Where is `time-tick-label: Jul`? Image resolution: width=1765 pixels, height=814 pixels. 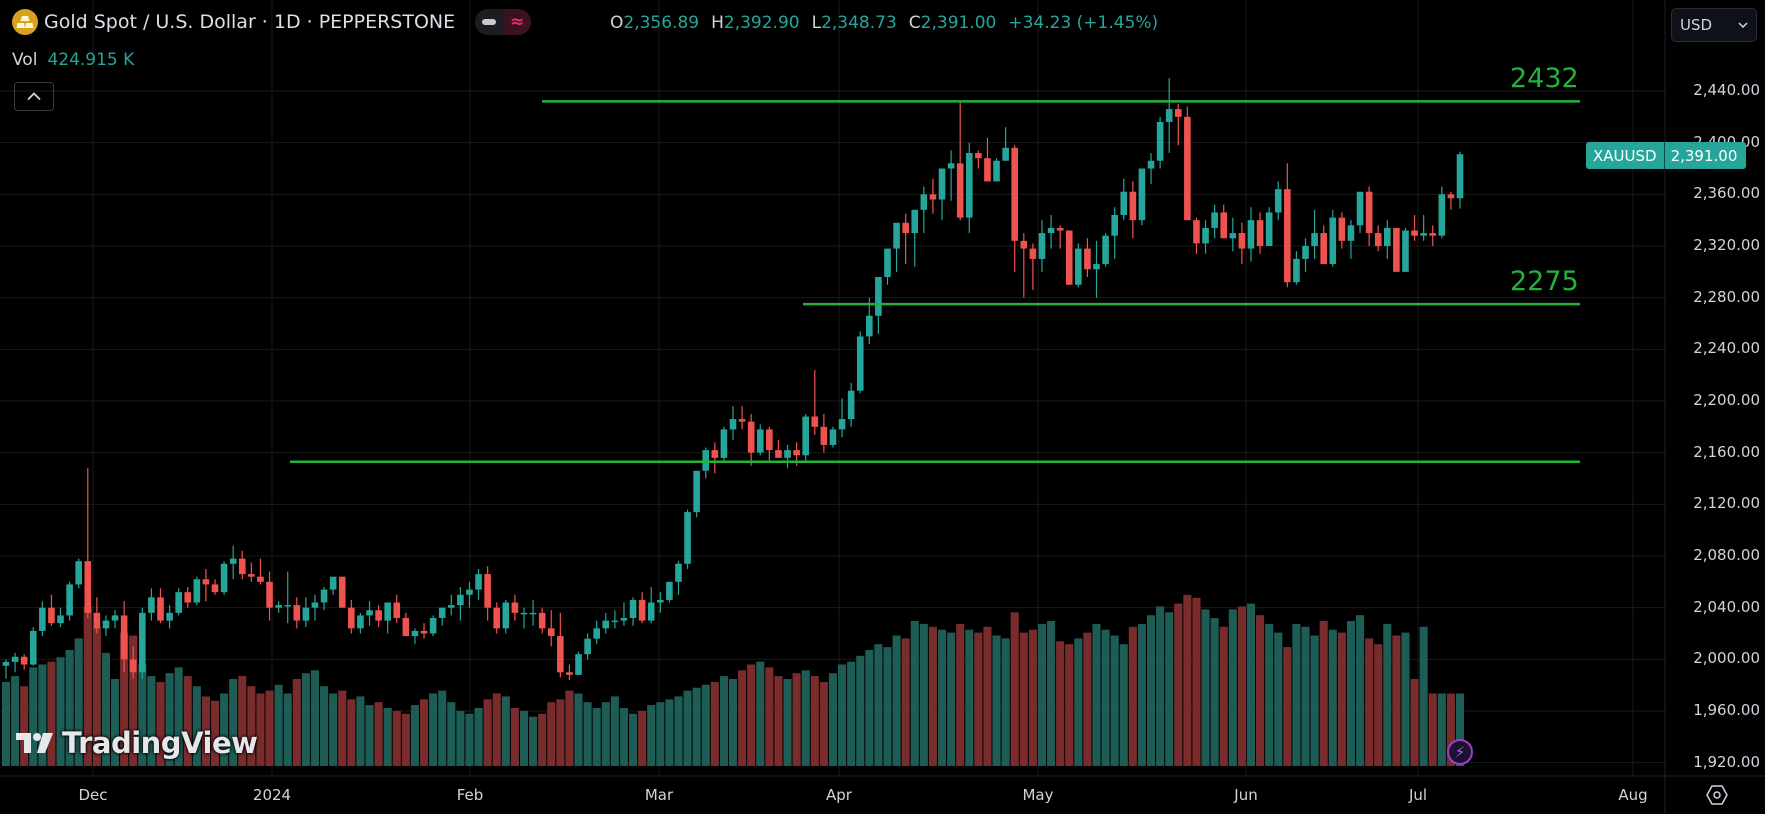
time-tick-label: Jul is located at coordinates (1418, 795).